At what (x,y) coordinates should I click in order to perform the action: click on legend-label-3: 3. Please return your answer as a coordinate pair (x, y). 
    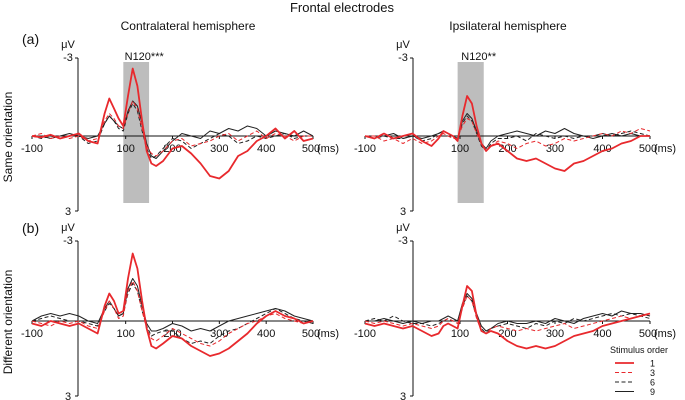
    Looking at the image, I should click on (652, 373).